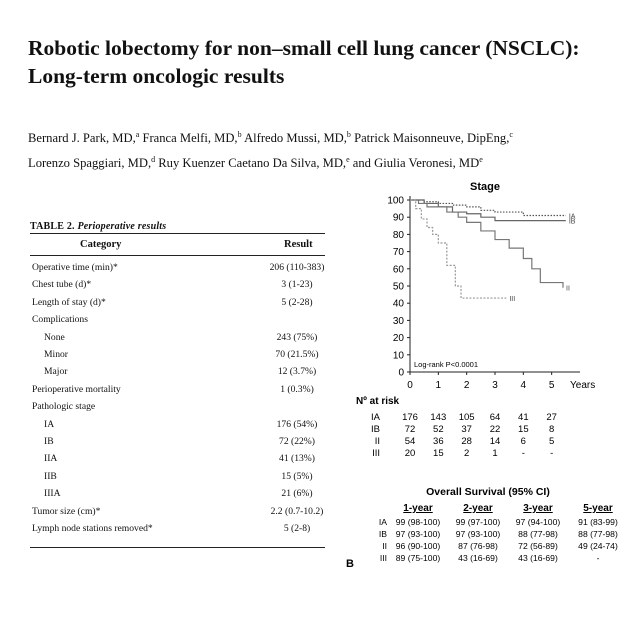 The height and width of the screenshot is (640, 640). Describe the element at coordinates (538, 534) in the screenshot. I see `survival-value: 88 (77-98)` at that location.